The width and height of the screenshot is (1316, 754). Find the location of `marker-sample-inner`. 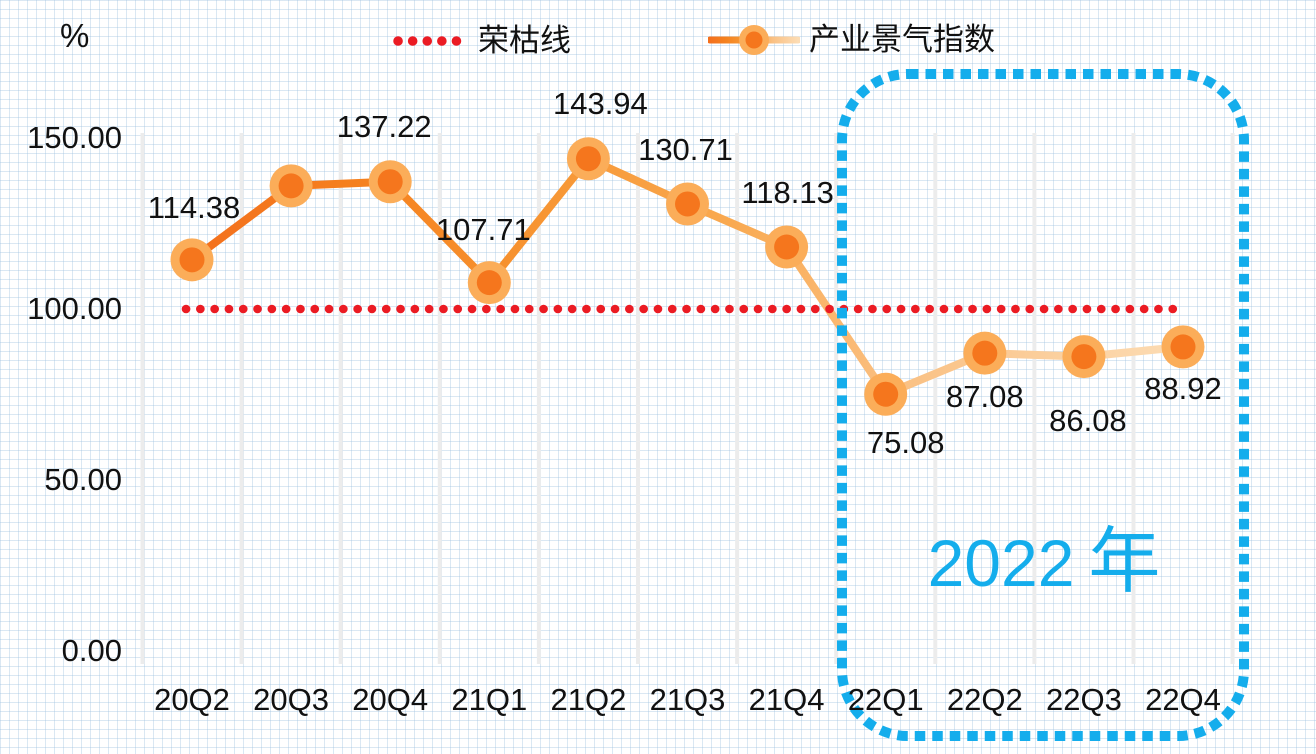

marker-sample-inner is located at coordinates (754, 40).